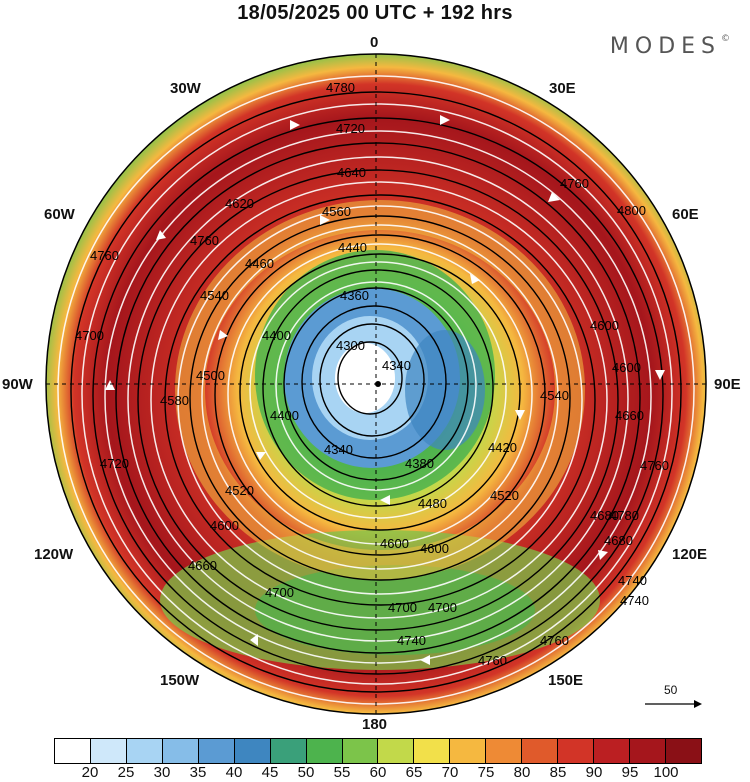 The height and width of the screenshot is (782, 750). I want to click on contour-label: 4460, so click(259, 263).